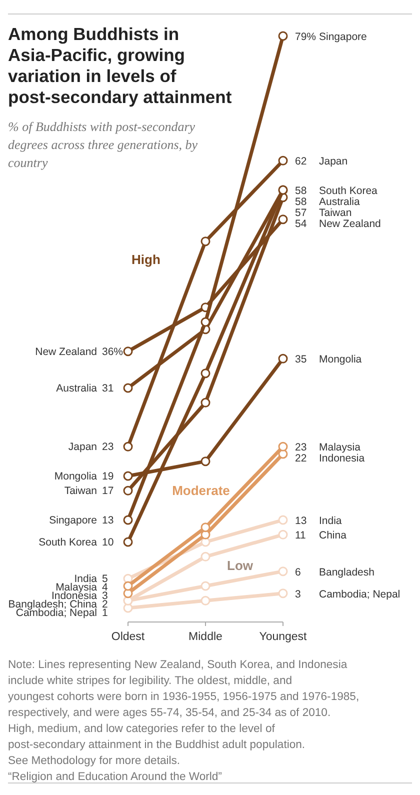 This screenshot has width=420, height=795. I want to click on data-label: 22, so click(301, 458).